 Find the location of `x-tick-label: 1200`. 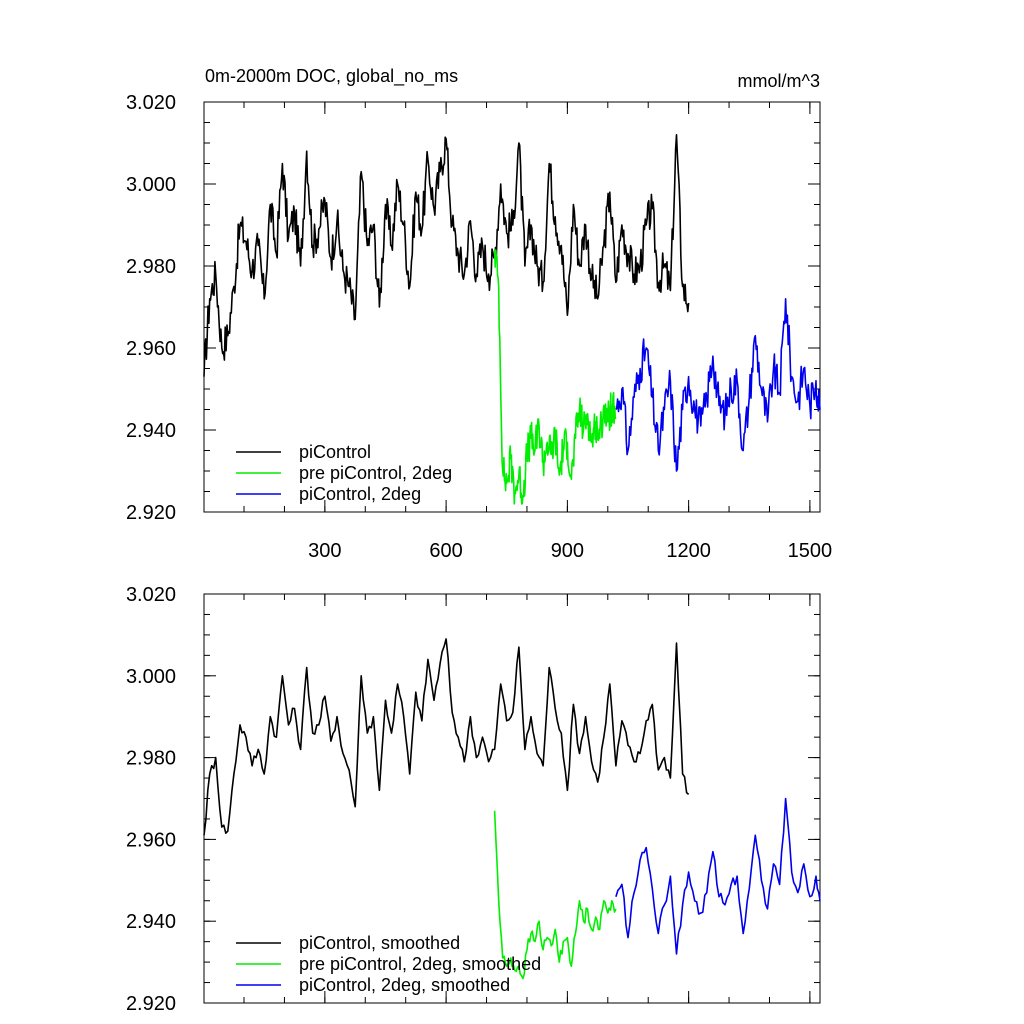

x-tick-label: 1200 is located at coordinates (688, 551).